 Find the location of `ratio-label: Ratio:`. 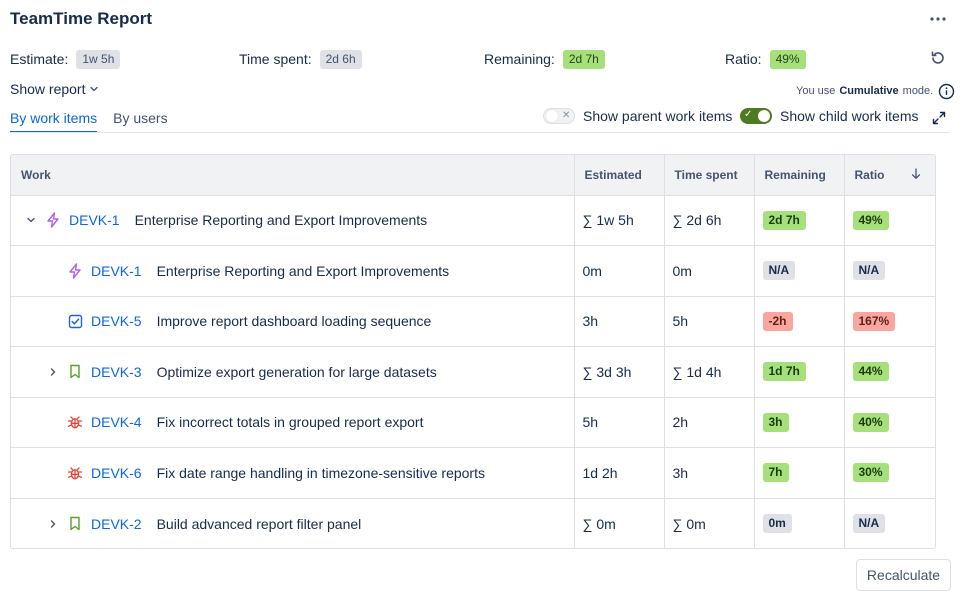

ratio-label: Ratio: is located at coordinates (743, 59).